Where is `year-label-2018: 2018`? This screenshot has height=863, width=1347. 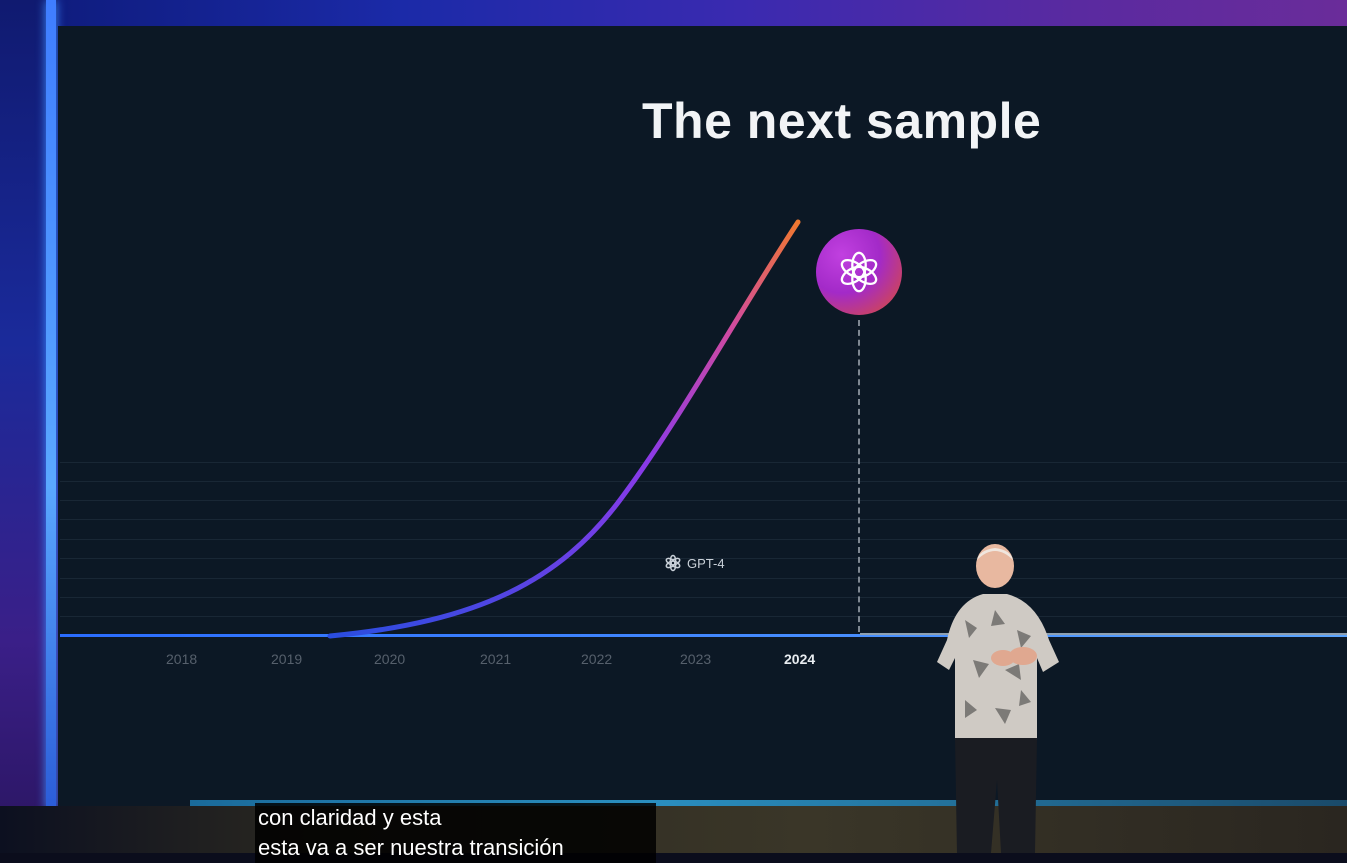 year-label-2018: 2018 is located at coordinates (182, 659).